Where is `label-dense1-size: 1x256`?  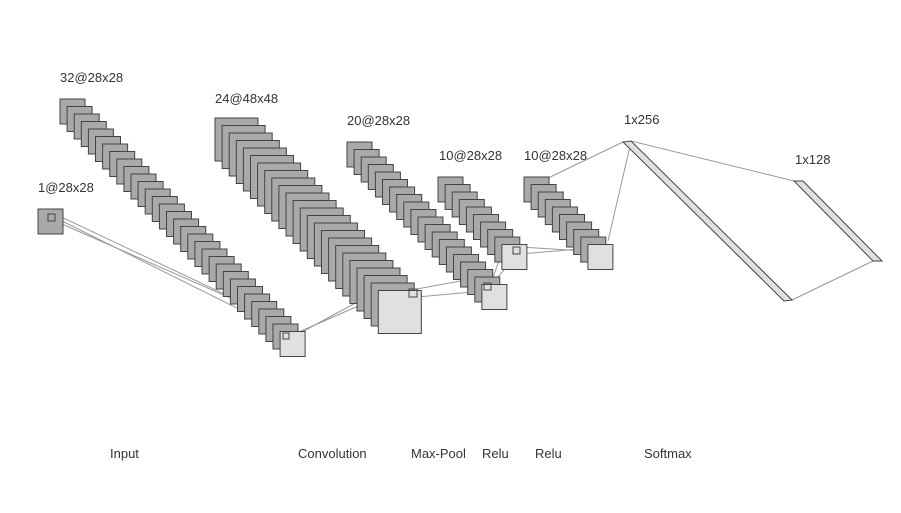 label-dense1-size: 1x256 is located at coordinates (642, 119).